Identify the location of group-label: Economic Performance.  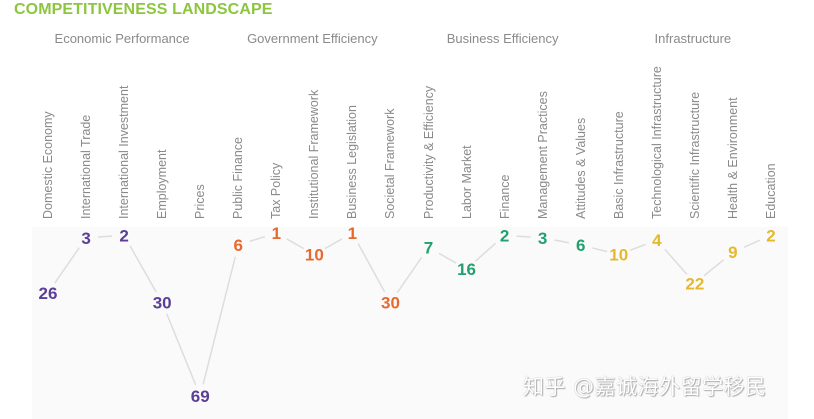
(122, 38).